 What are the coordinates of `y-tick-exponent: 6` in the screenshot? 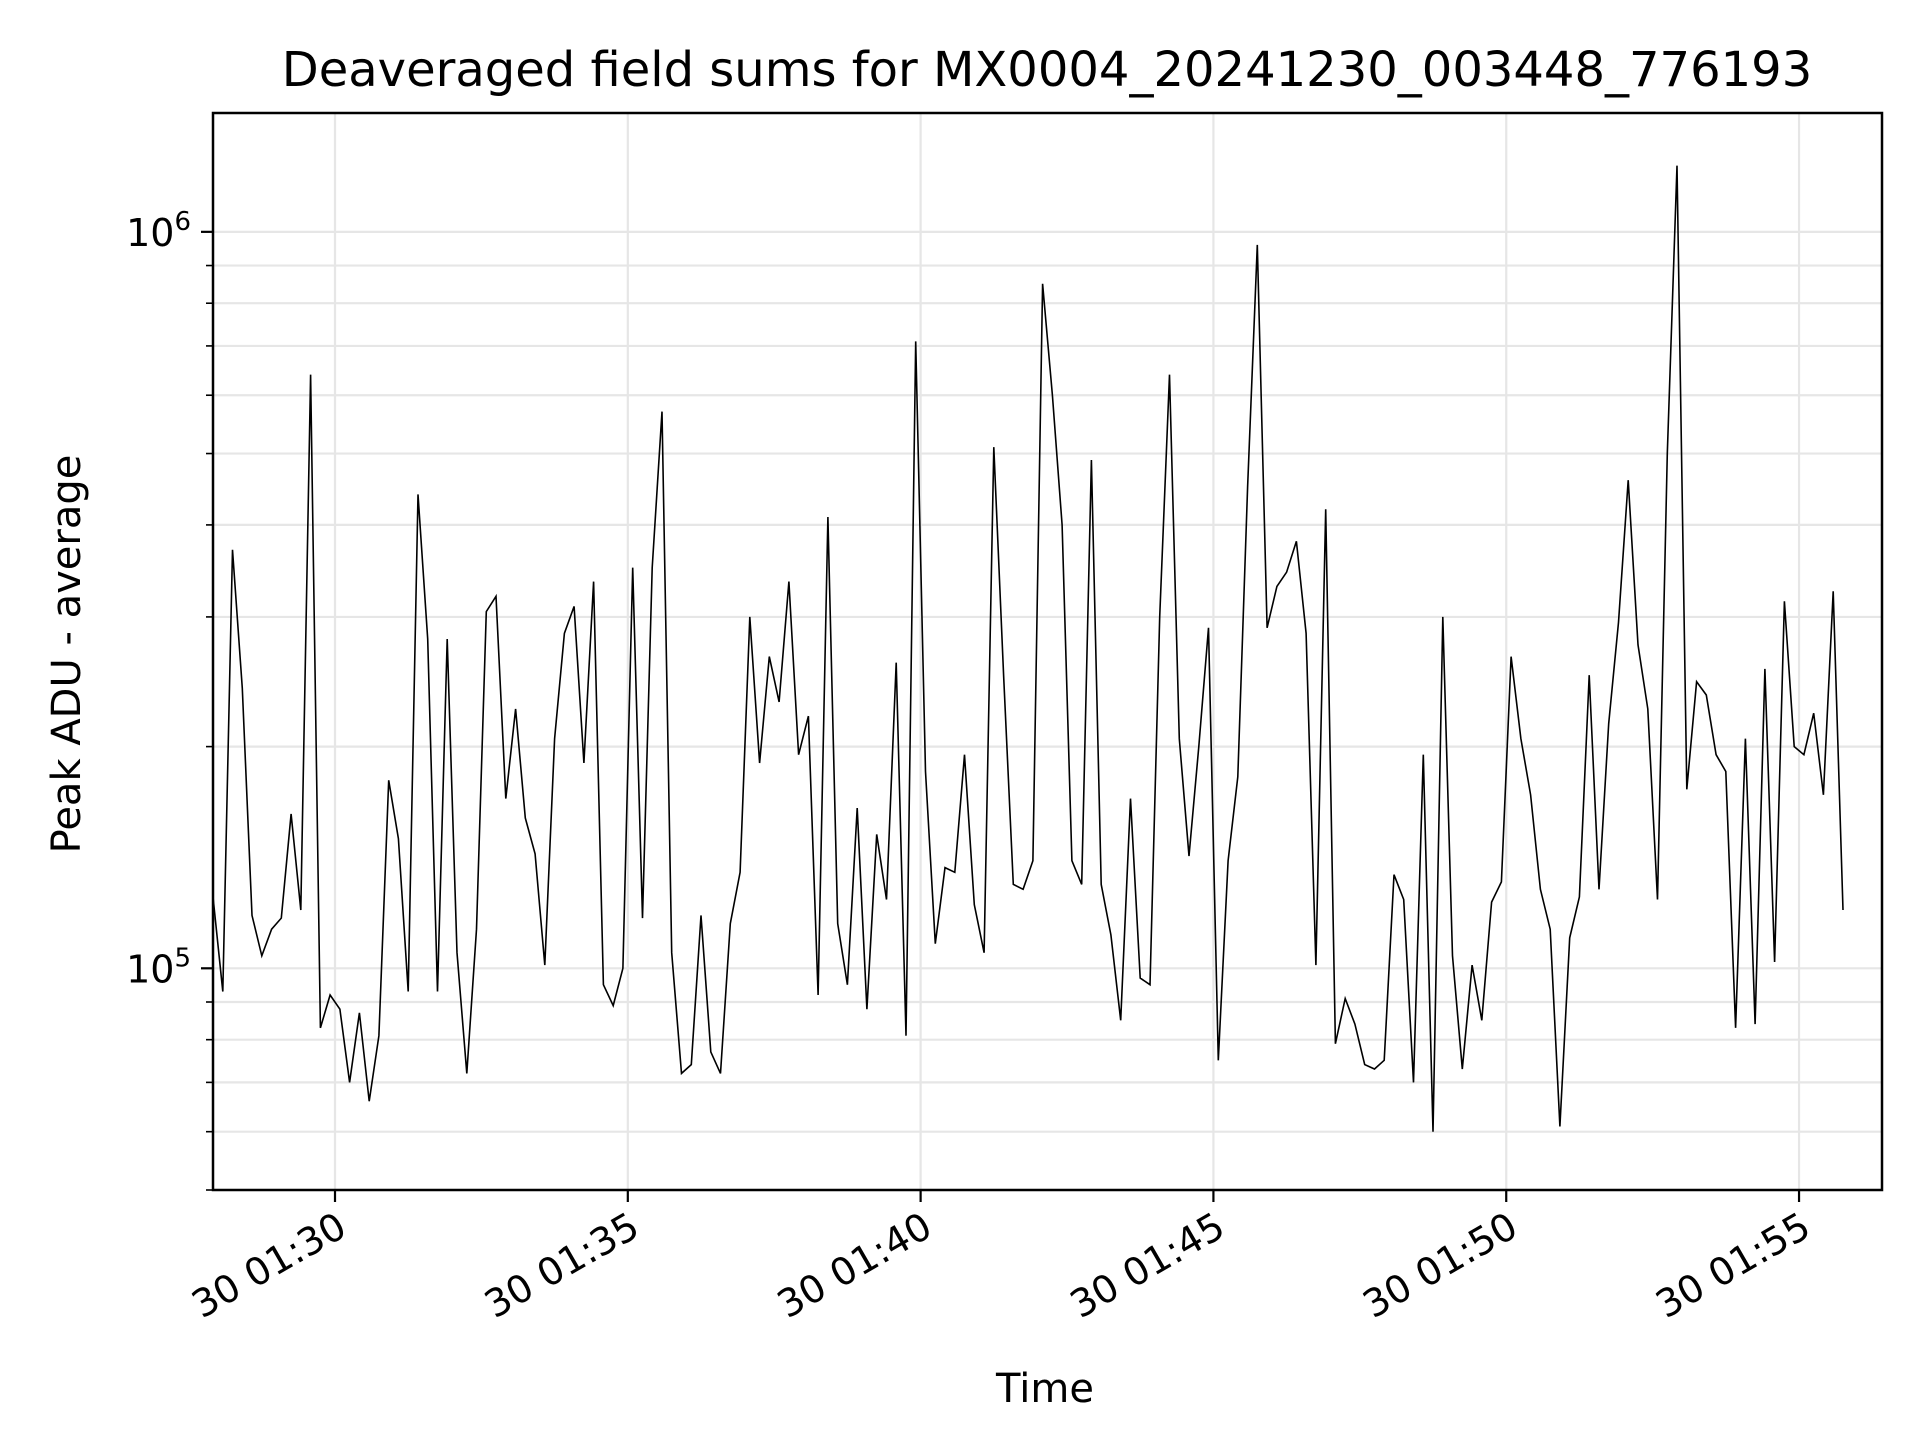 It's located at (182, 222).